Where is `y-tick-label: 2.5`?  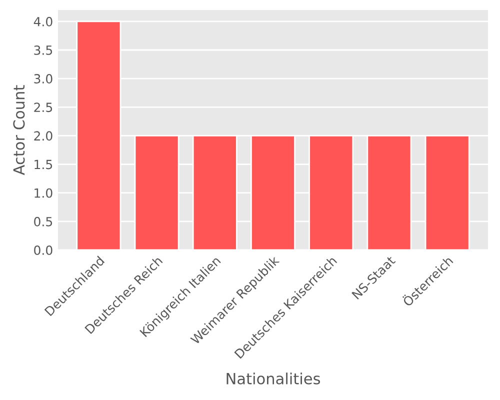
y-tick-label: 2.5 is located at coordinates (43, 107).